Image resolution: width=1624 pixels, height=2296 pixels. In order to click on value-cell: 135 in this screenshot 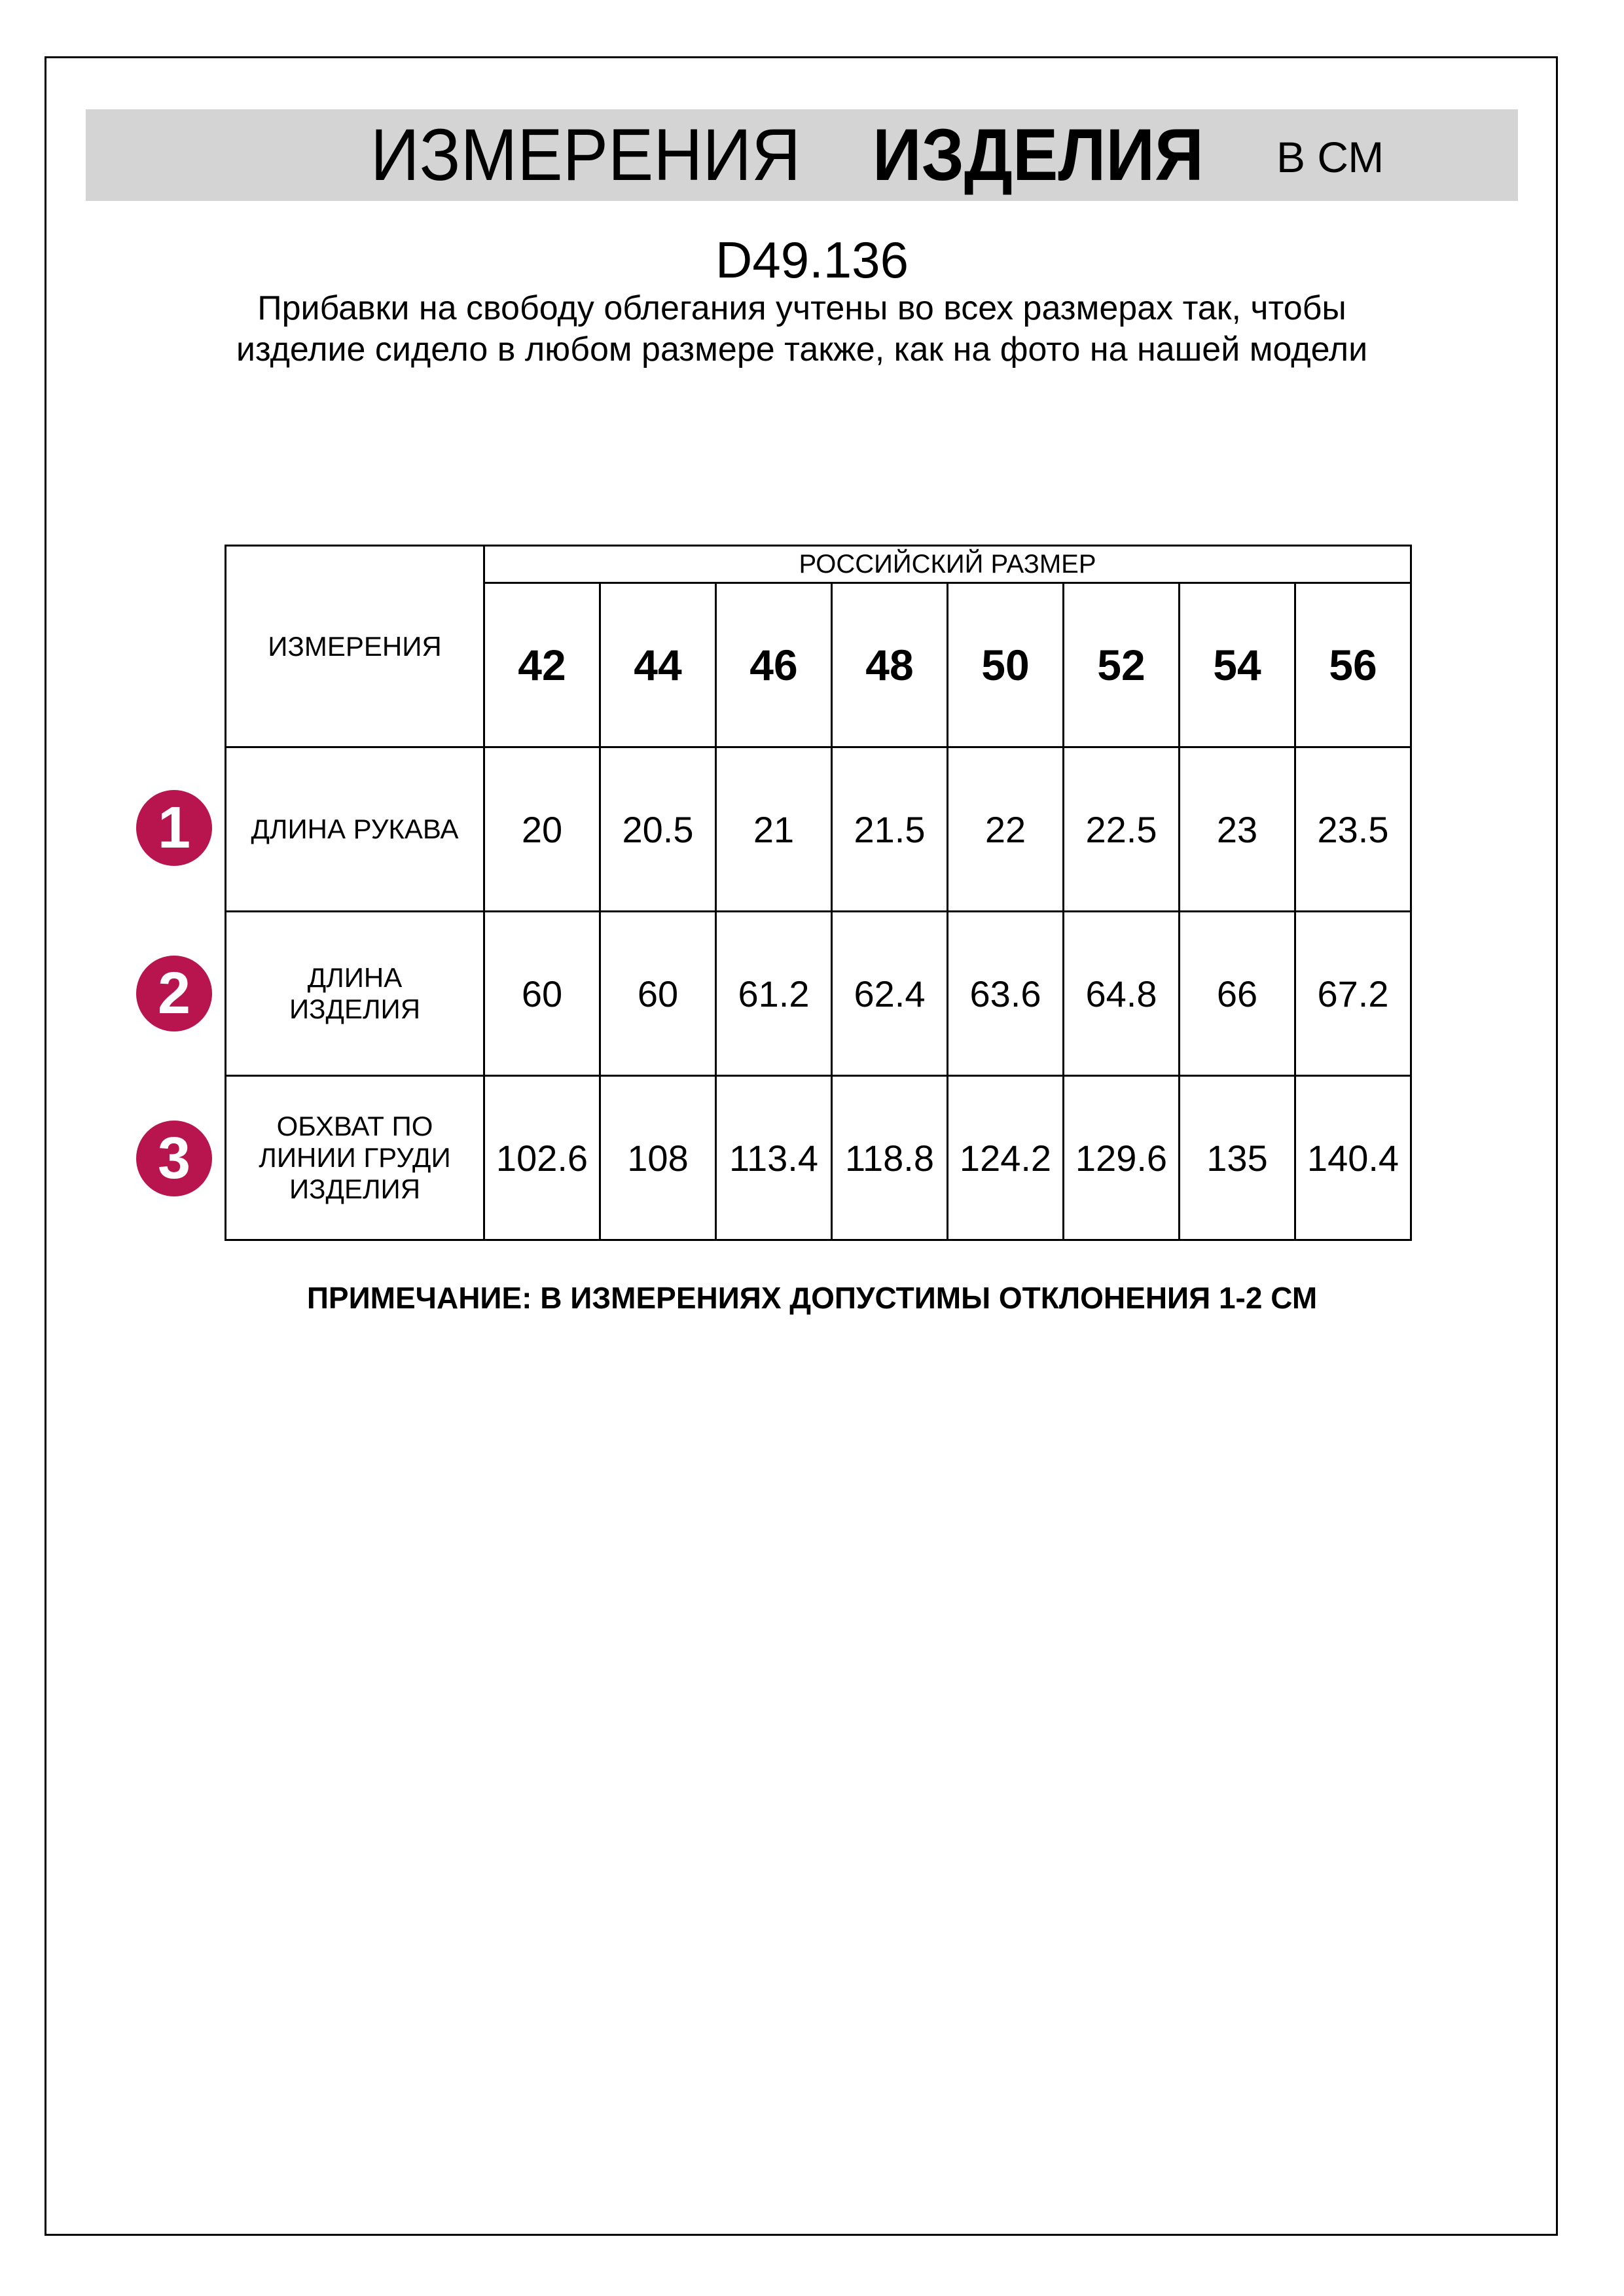, I will do `click(1237, 1158)`.